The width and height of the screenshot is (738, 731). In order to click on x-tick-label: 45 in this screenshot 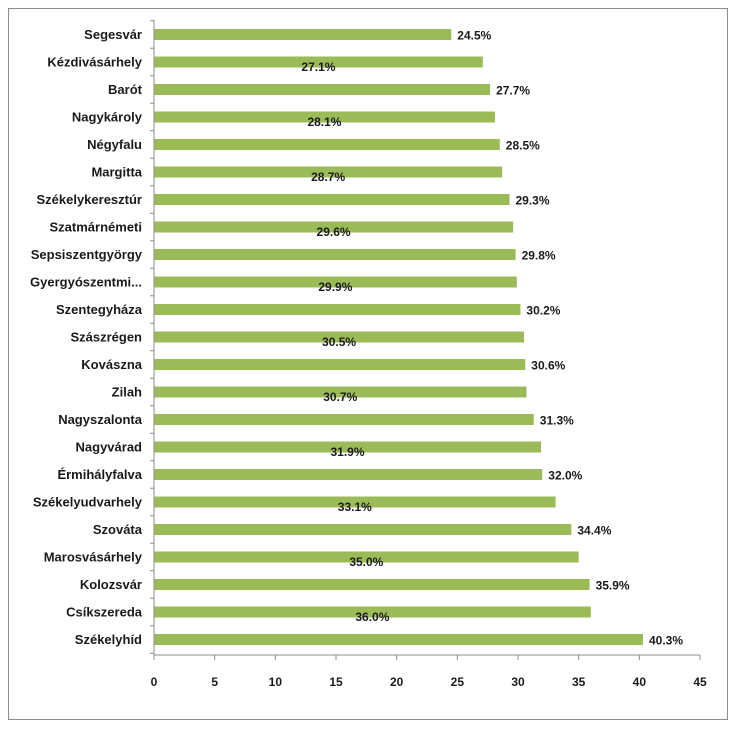, I will do `click(700, 682)`.